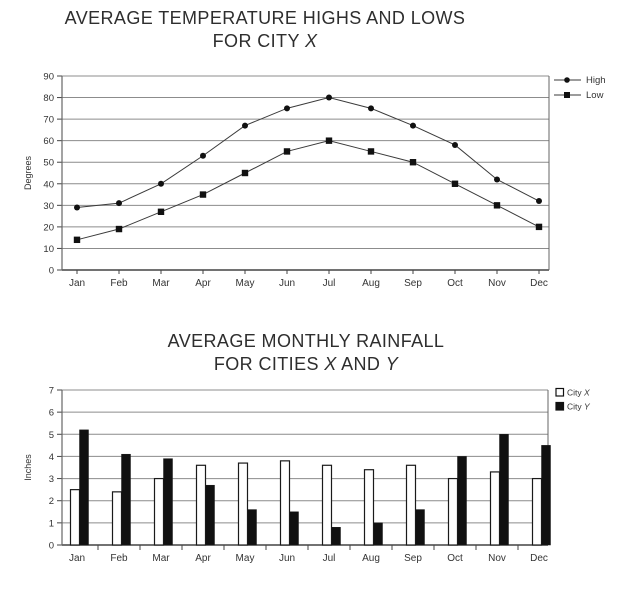 The width and height of the screenshot is (617, 600). Describe the element at coordinates (48, 77) in the screenshot. I see `y-tick-label: 90` at that location.